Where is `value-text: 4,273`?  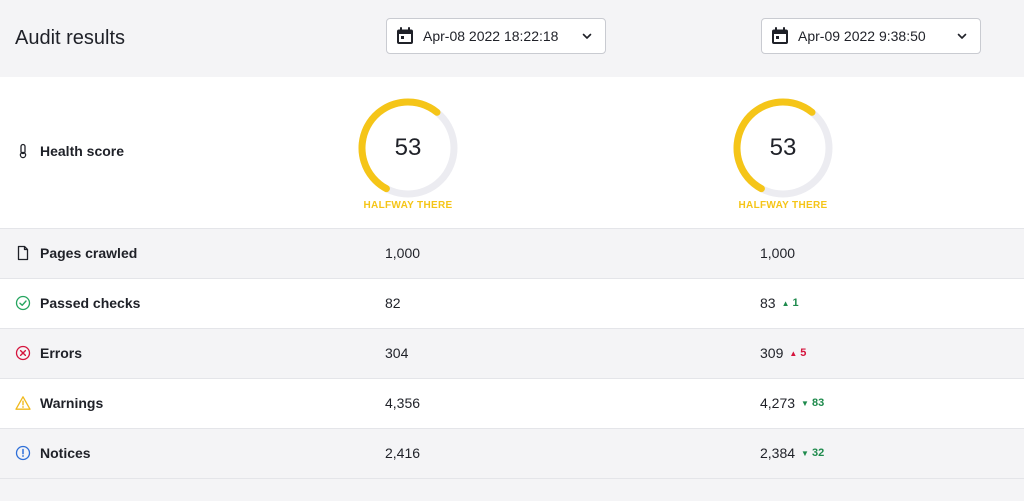 value-text: 4,273 is located at coordinates (778, 403).